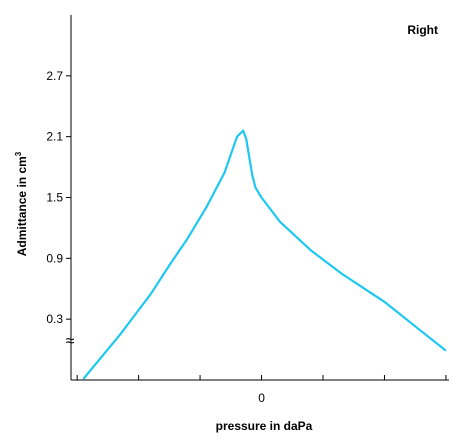 The height and width of the screenshot is (447, 465). Describe the element at coordinates (261, 390) in the screenshot. I see `x-ticks: 0` at that location.